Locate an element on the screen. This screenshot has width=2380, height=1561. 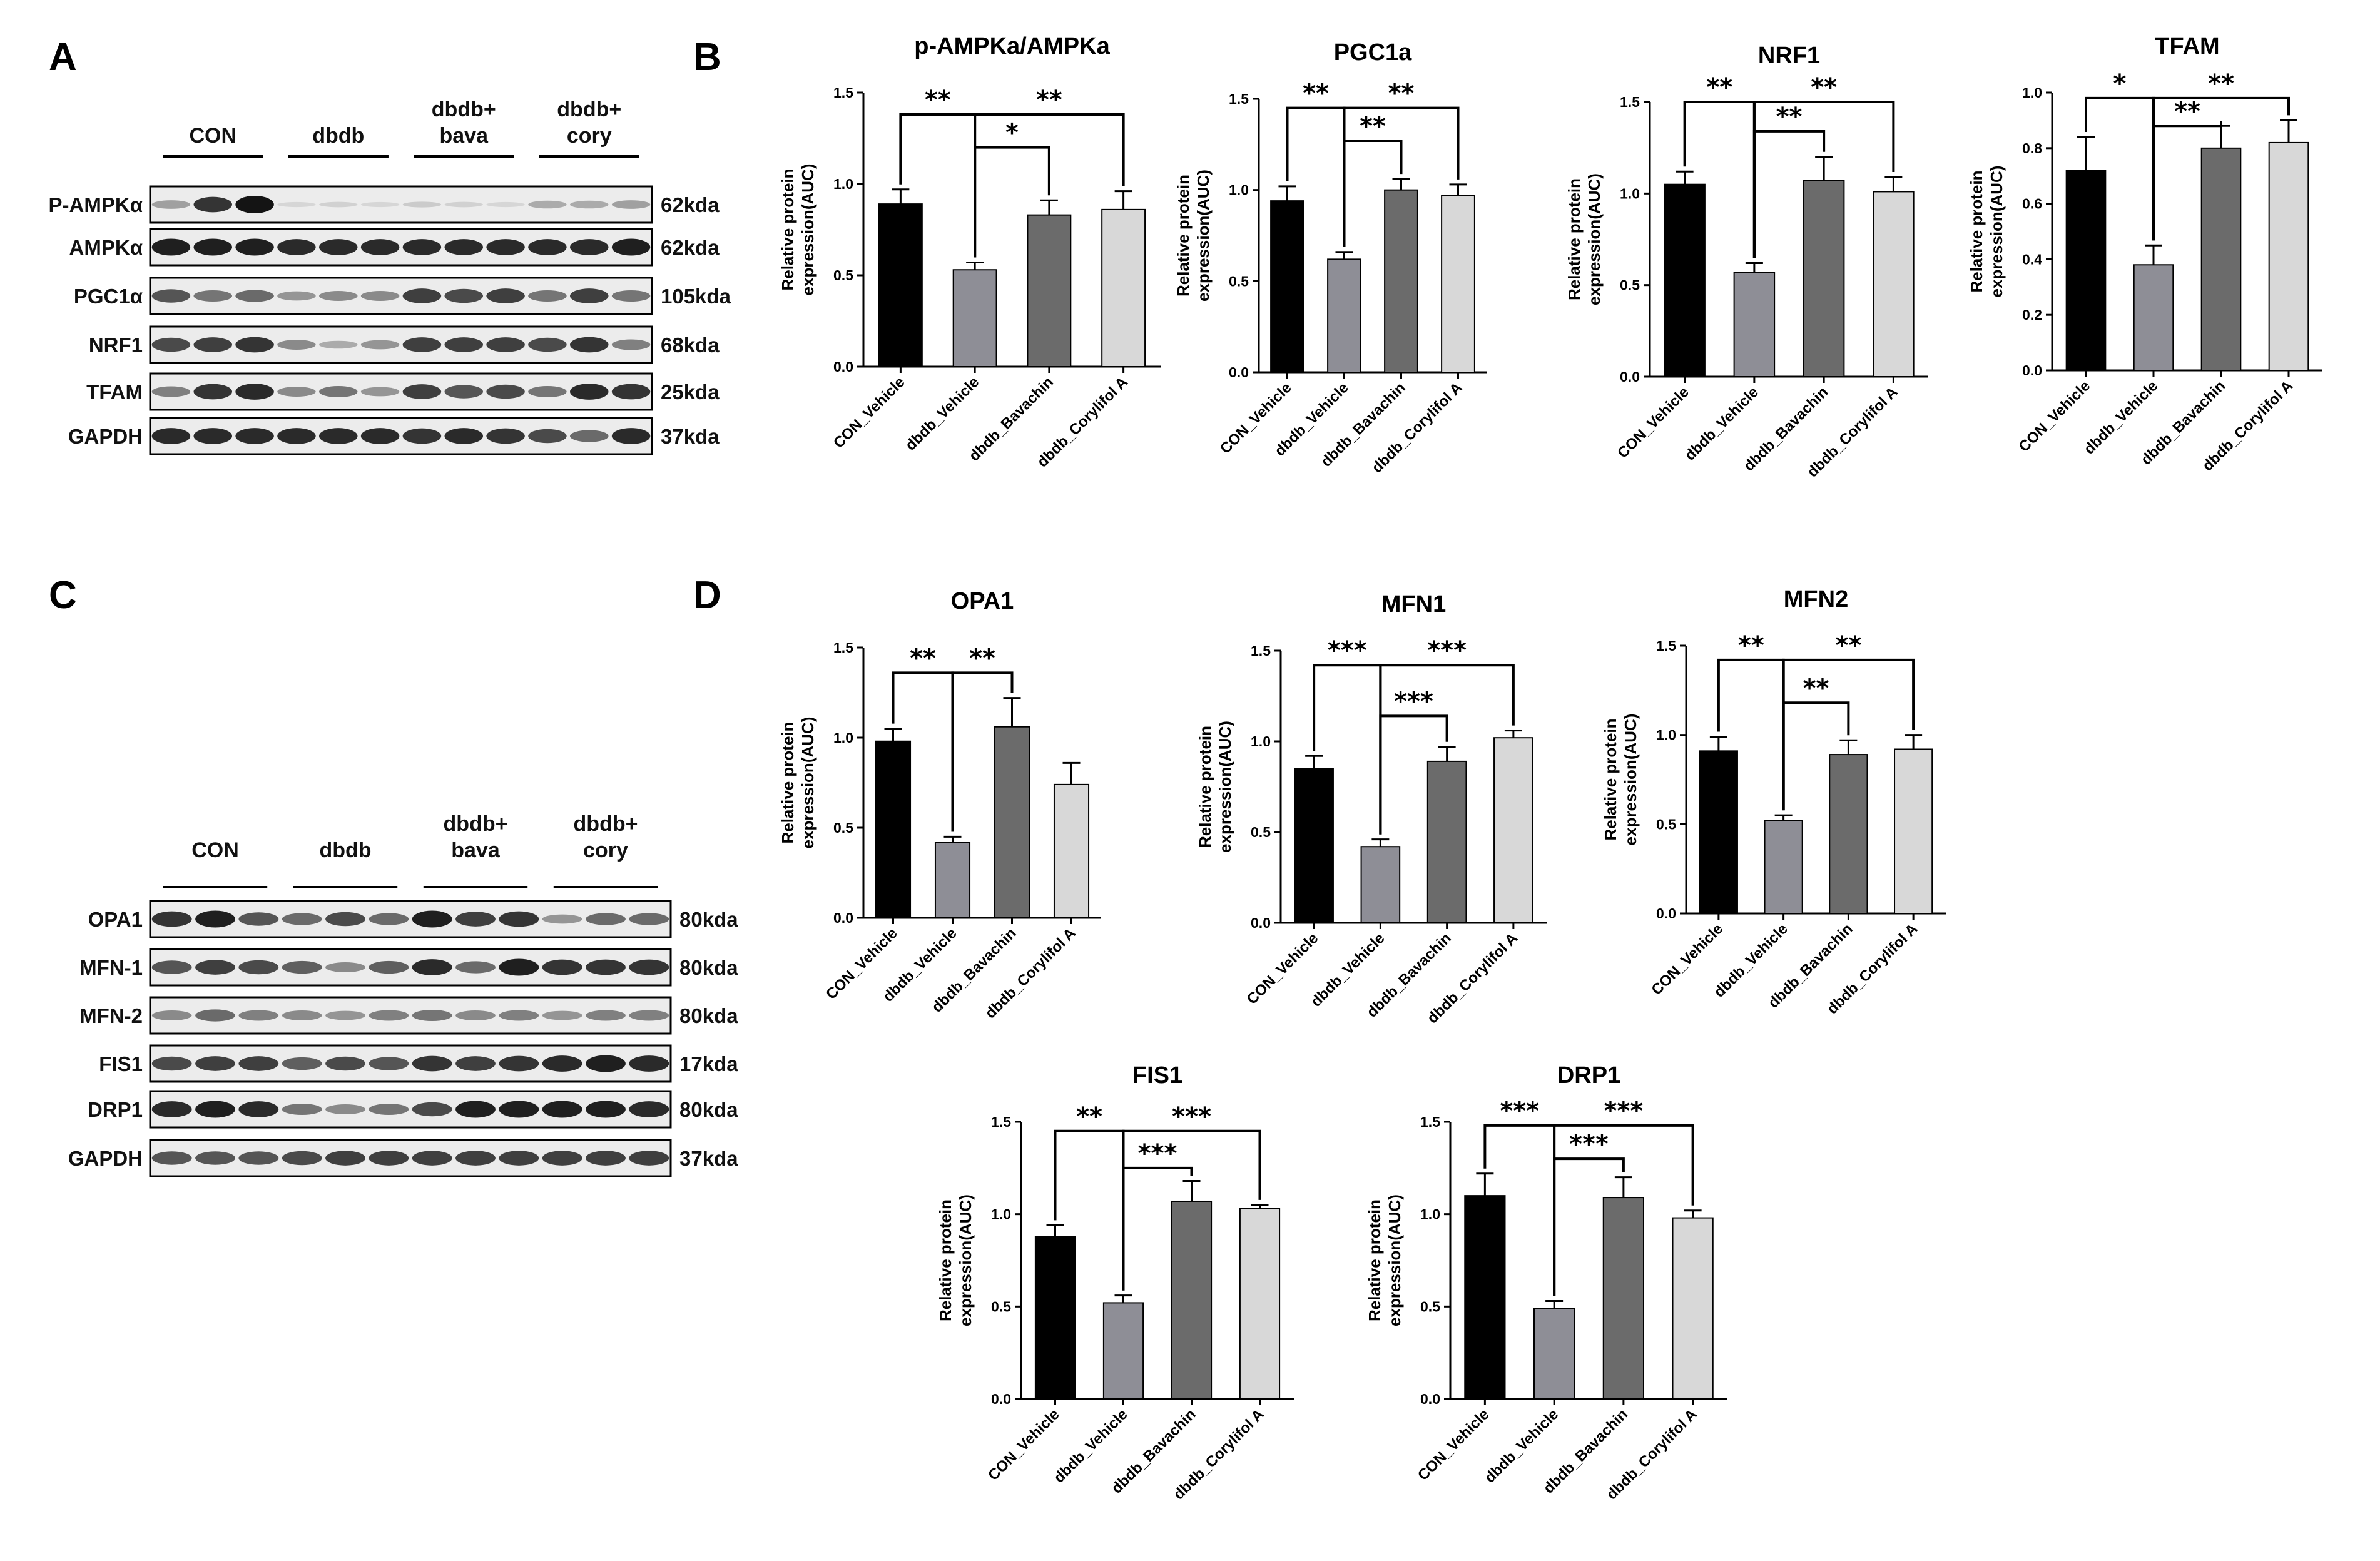
blot-row: MFN-2 80kda is located at coordinates (409, 1015).